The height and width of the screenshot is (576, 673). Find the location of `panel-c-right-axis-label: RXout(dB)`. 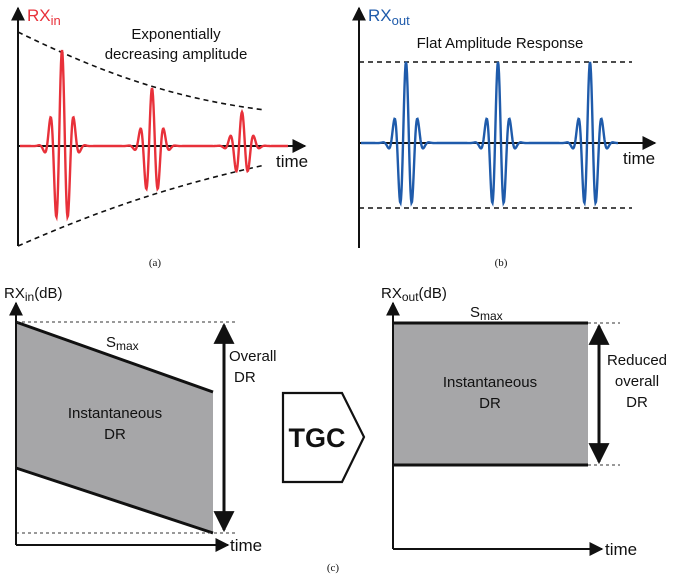

panel-c-right-axis-label: RXout(dB) is located at coordinates (414, 294).